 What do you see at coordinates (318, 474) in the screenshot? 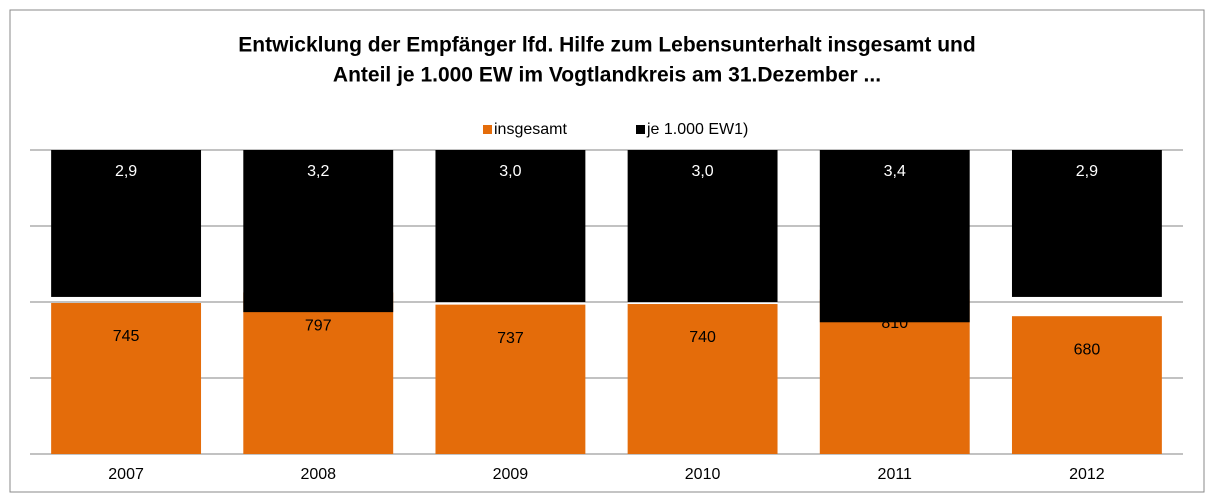
I see `x-tick-label: 2008` at bounding box center [318, 474].